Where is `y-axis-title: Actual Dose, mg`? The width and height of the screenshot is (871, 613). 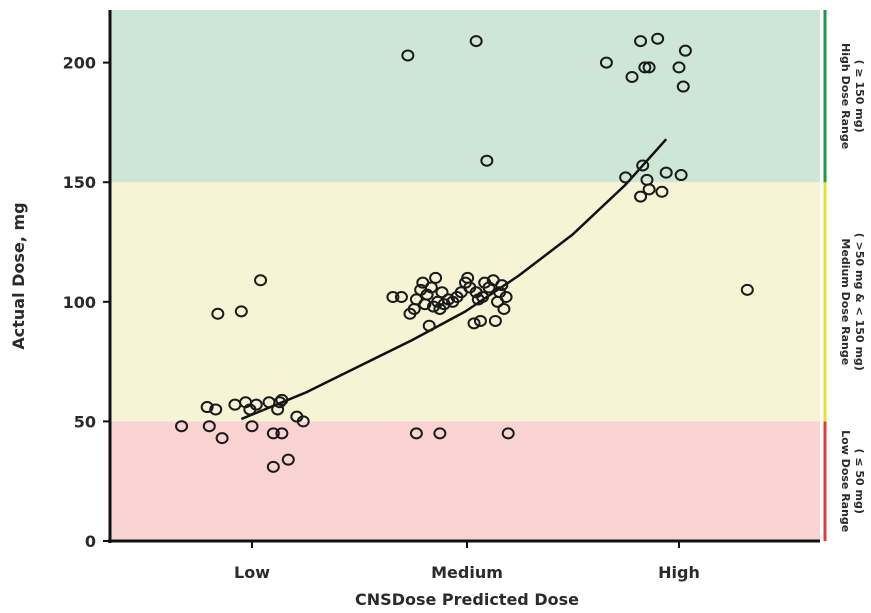 y-axis-title: Actual Dose, mg is located at coordinates (18, 275).